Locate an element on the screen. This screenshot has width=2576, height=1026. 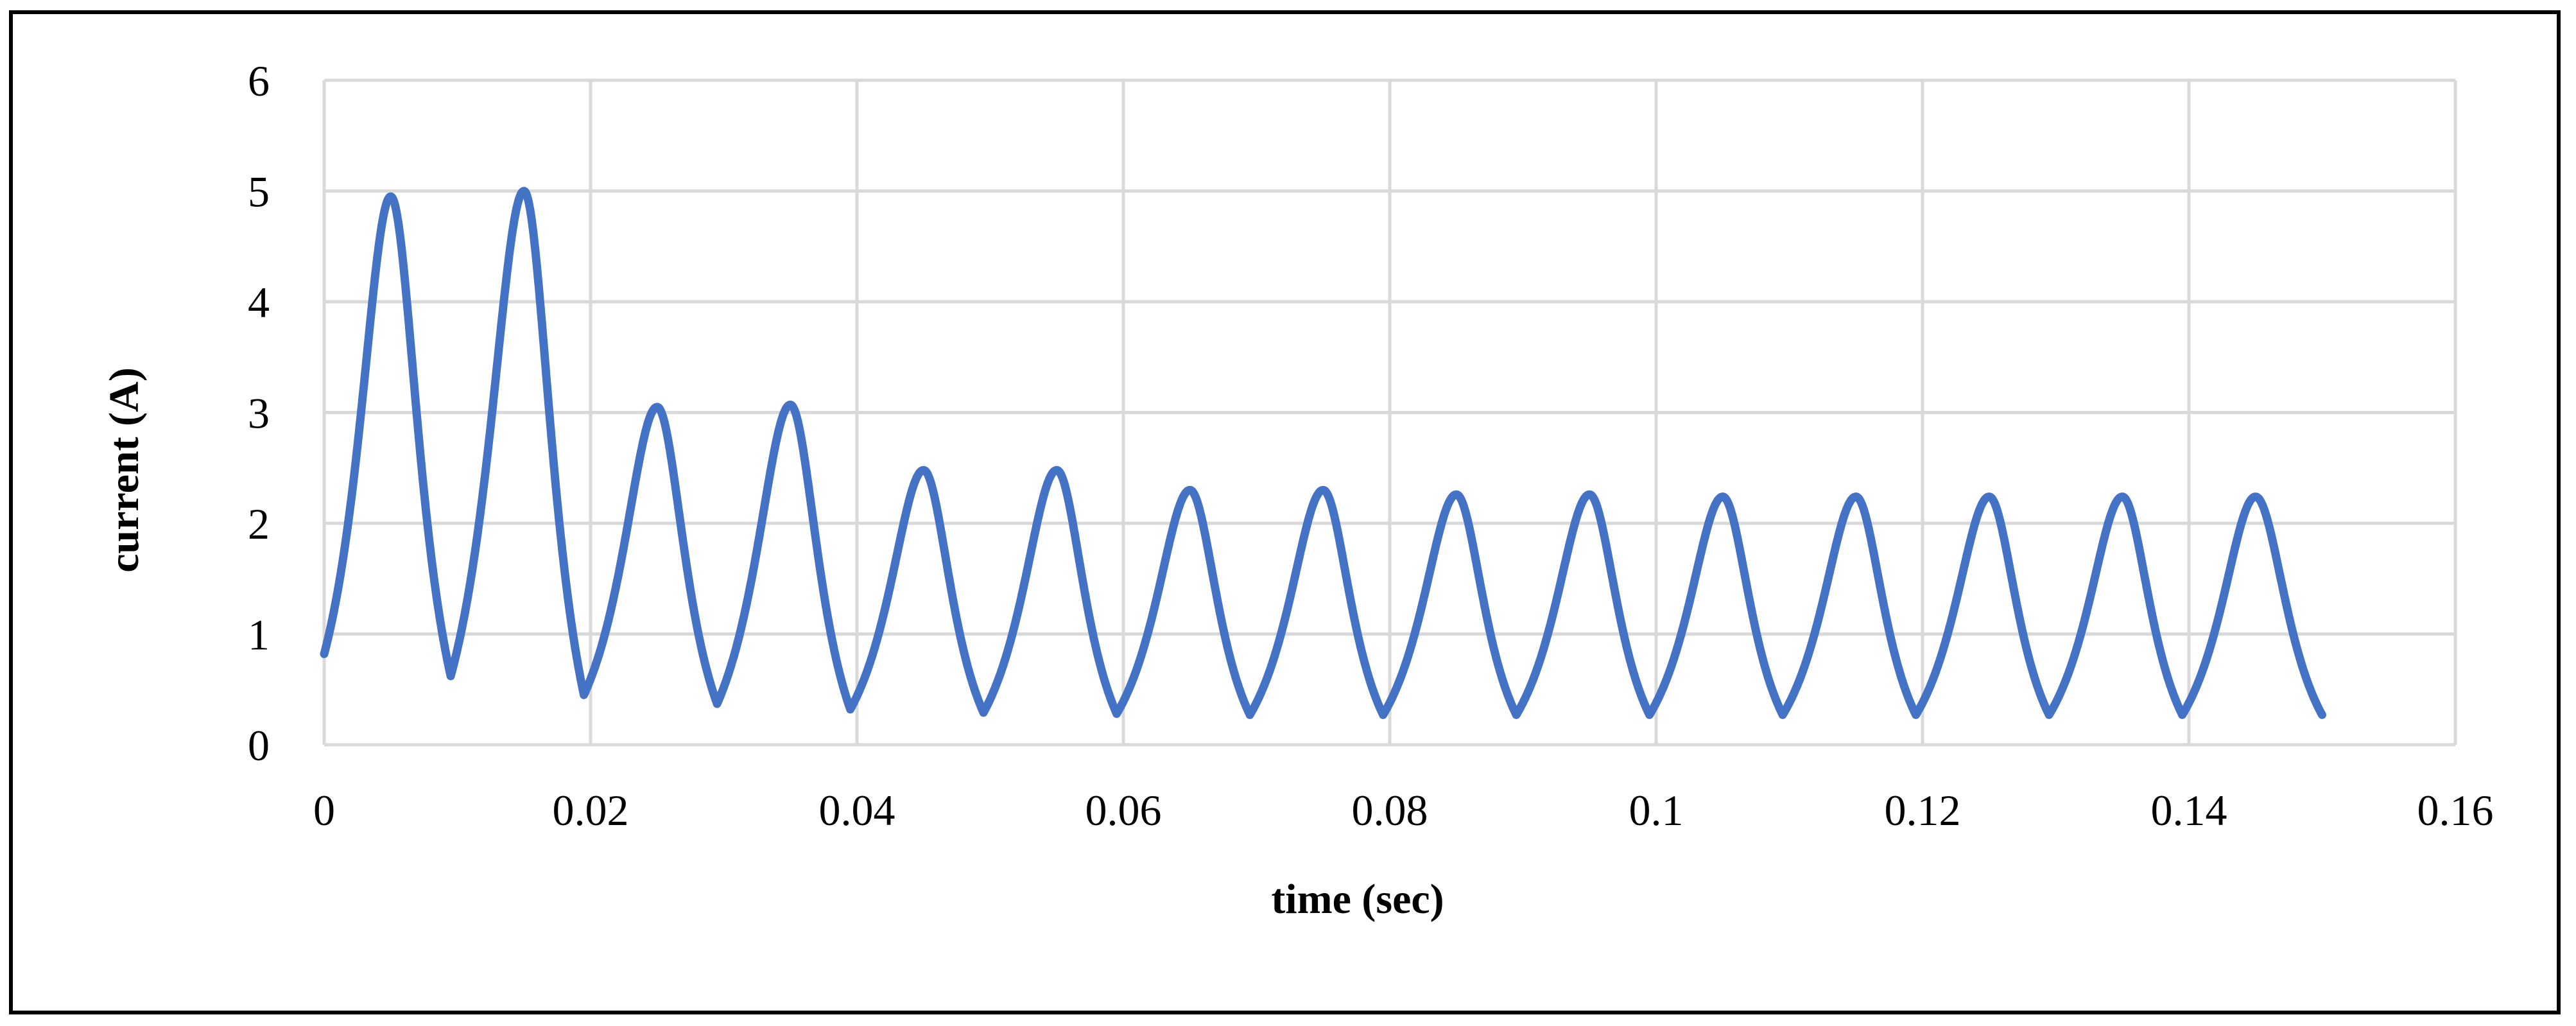
x-tick-label: 0.16 is located at coordinates (2456, 810).